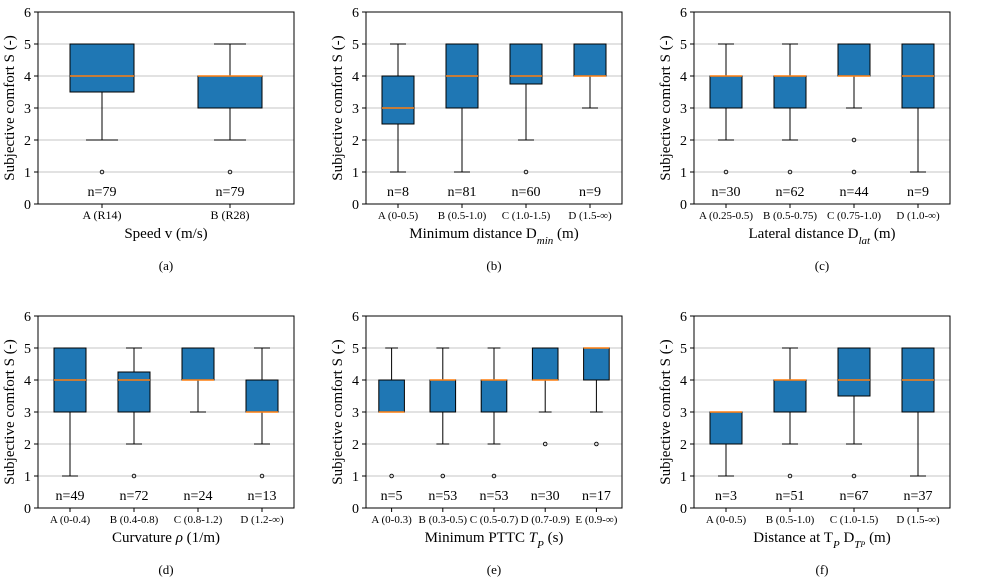 Image resolution: width=988 pixels, height=580 pixels. What do you see at coordinates (198, 520) in the screenshot?
I see `x-tick-label: C (0.8-1.2)` at bounding box center [198, 520].